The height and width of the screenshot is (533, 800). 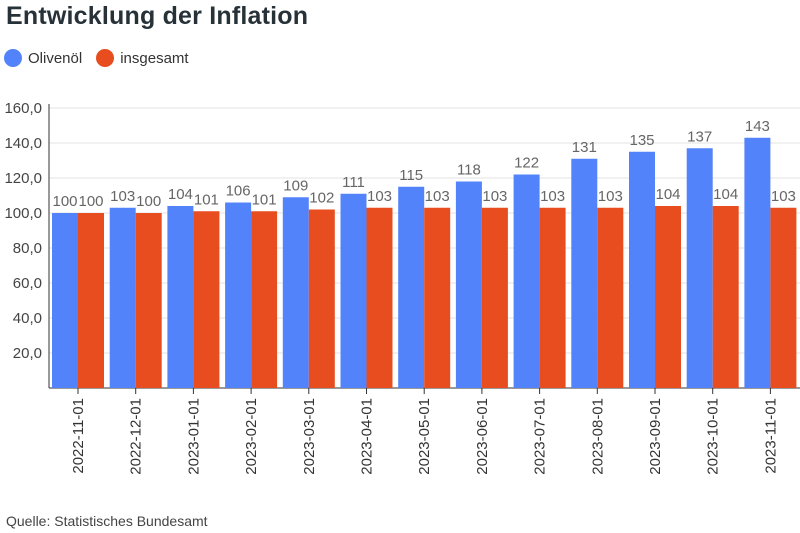 I want to click on legend-label-insgesamt: insgesamt, so click(x=154, y=58).